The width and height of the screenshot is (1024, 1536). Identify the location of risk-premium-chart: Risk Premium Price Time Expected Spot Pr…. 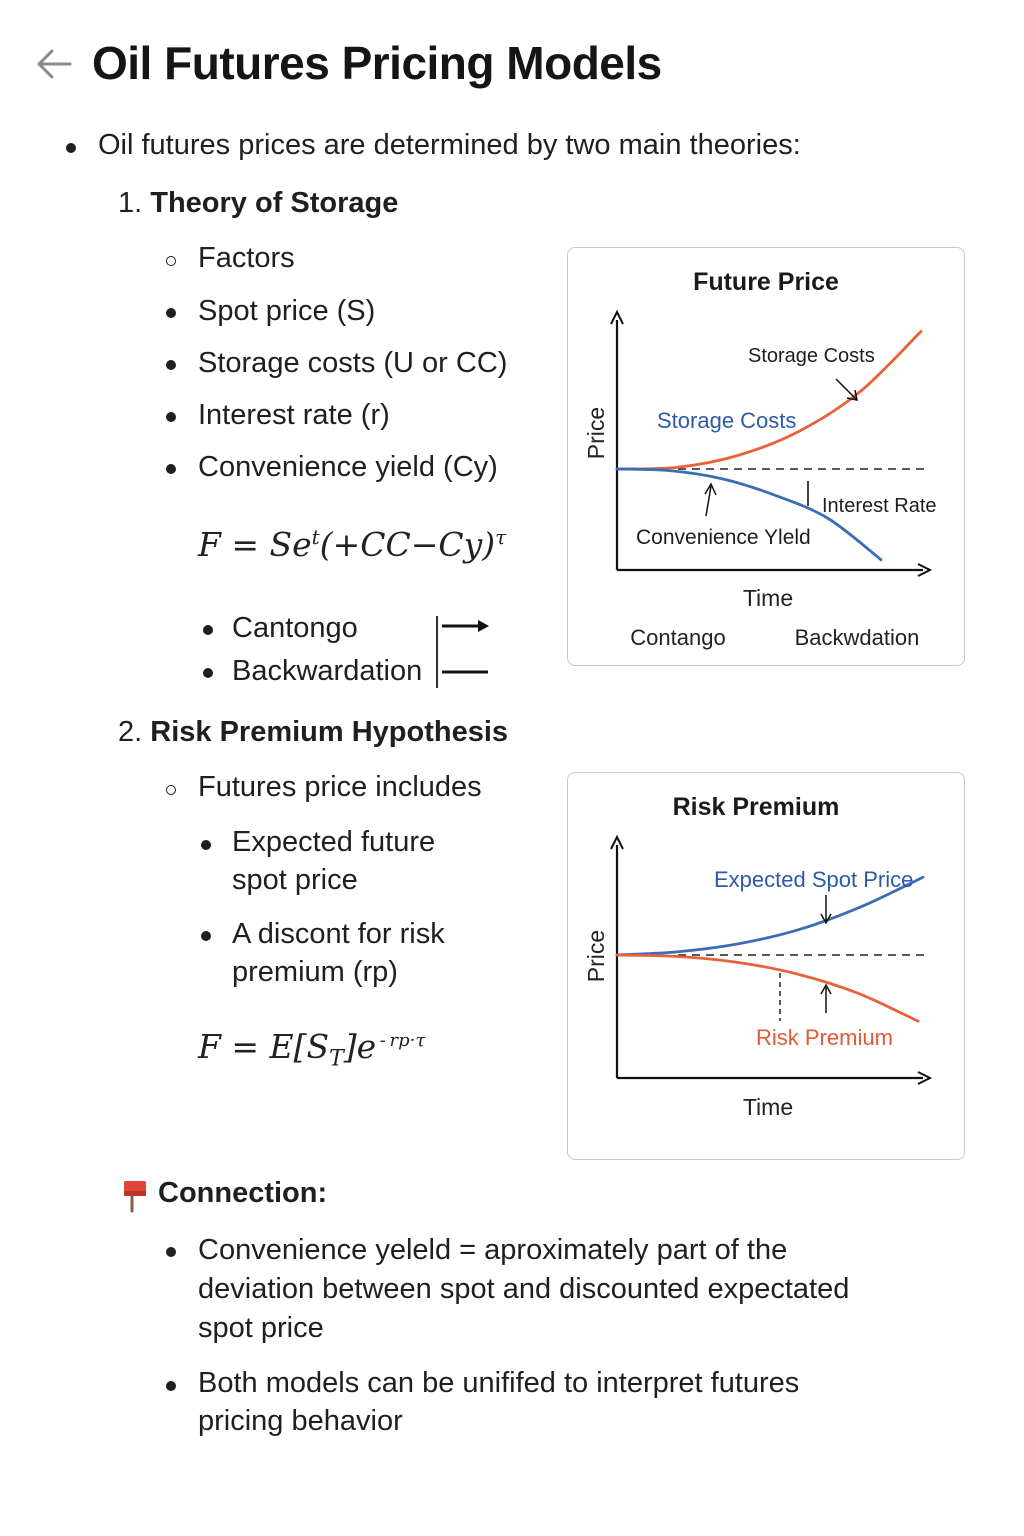
(758, 956).